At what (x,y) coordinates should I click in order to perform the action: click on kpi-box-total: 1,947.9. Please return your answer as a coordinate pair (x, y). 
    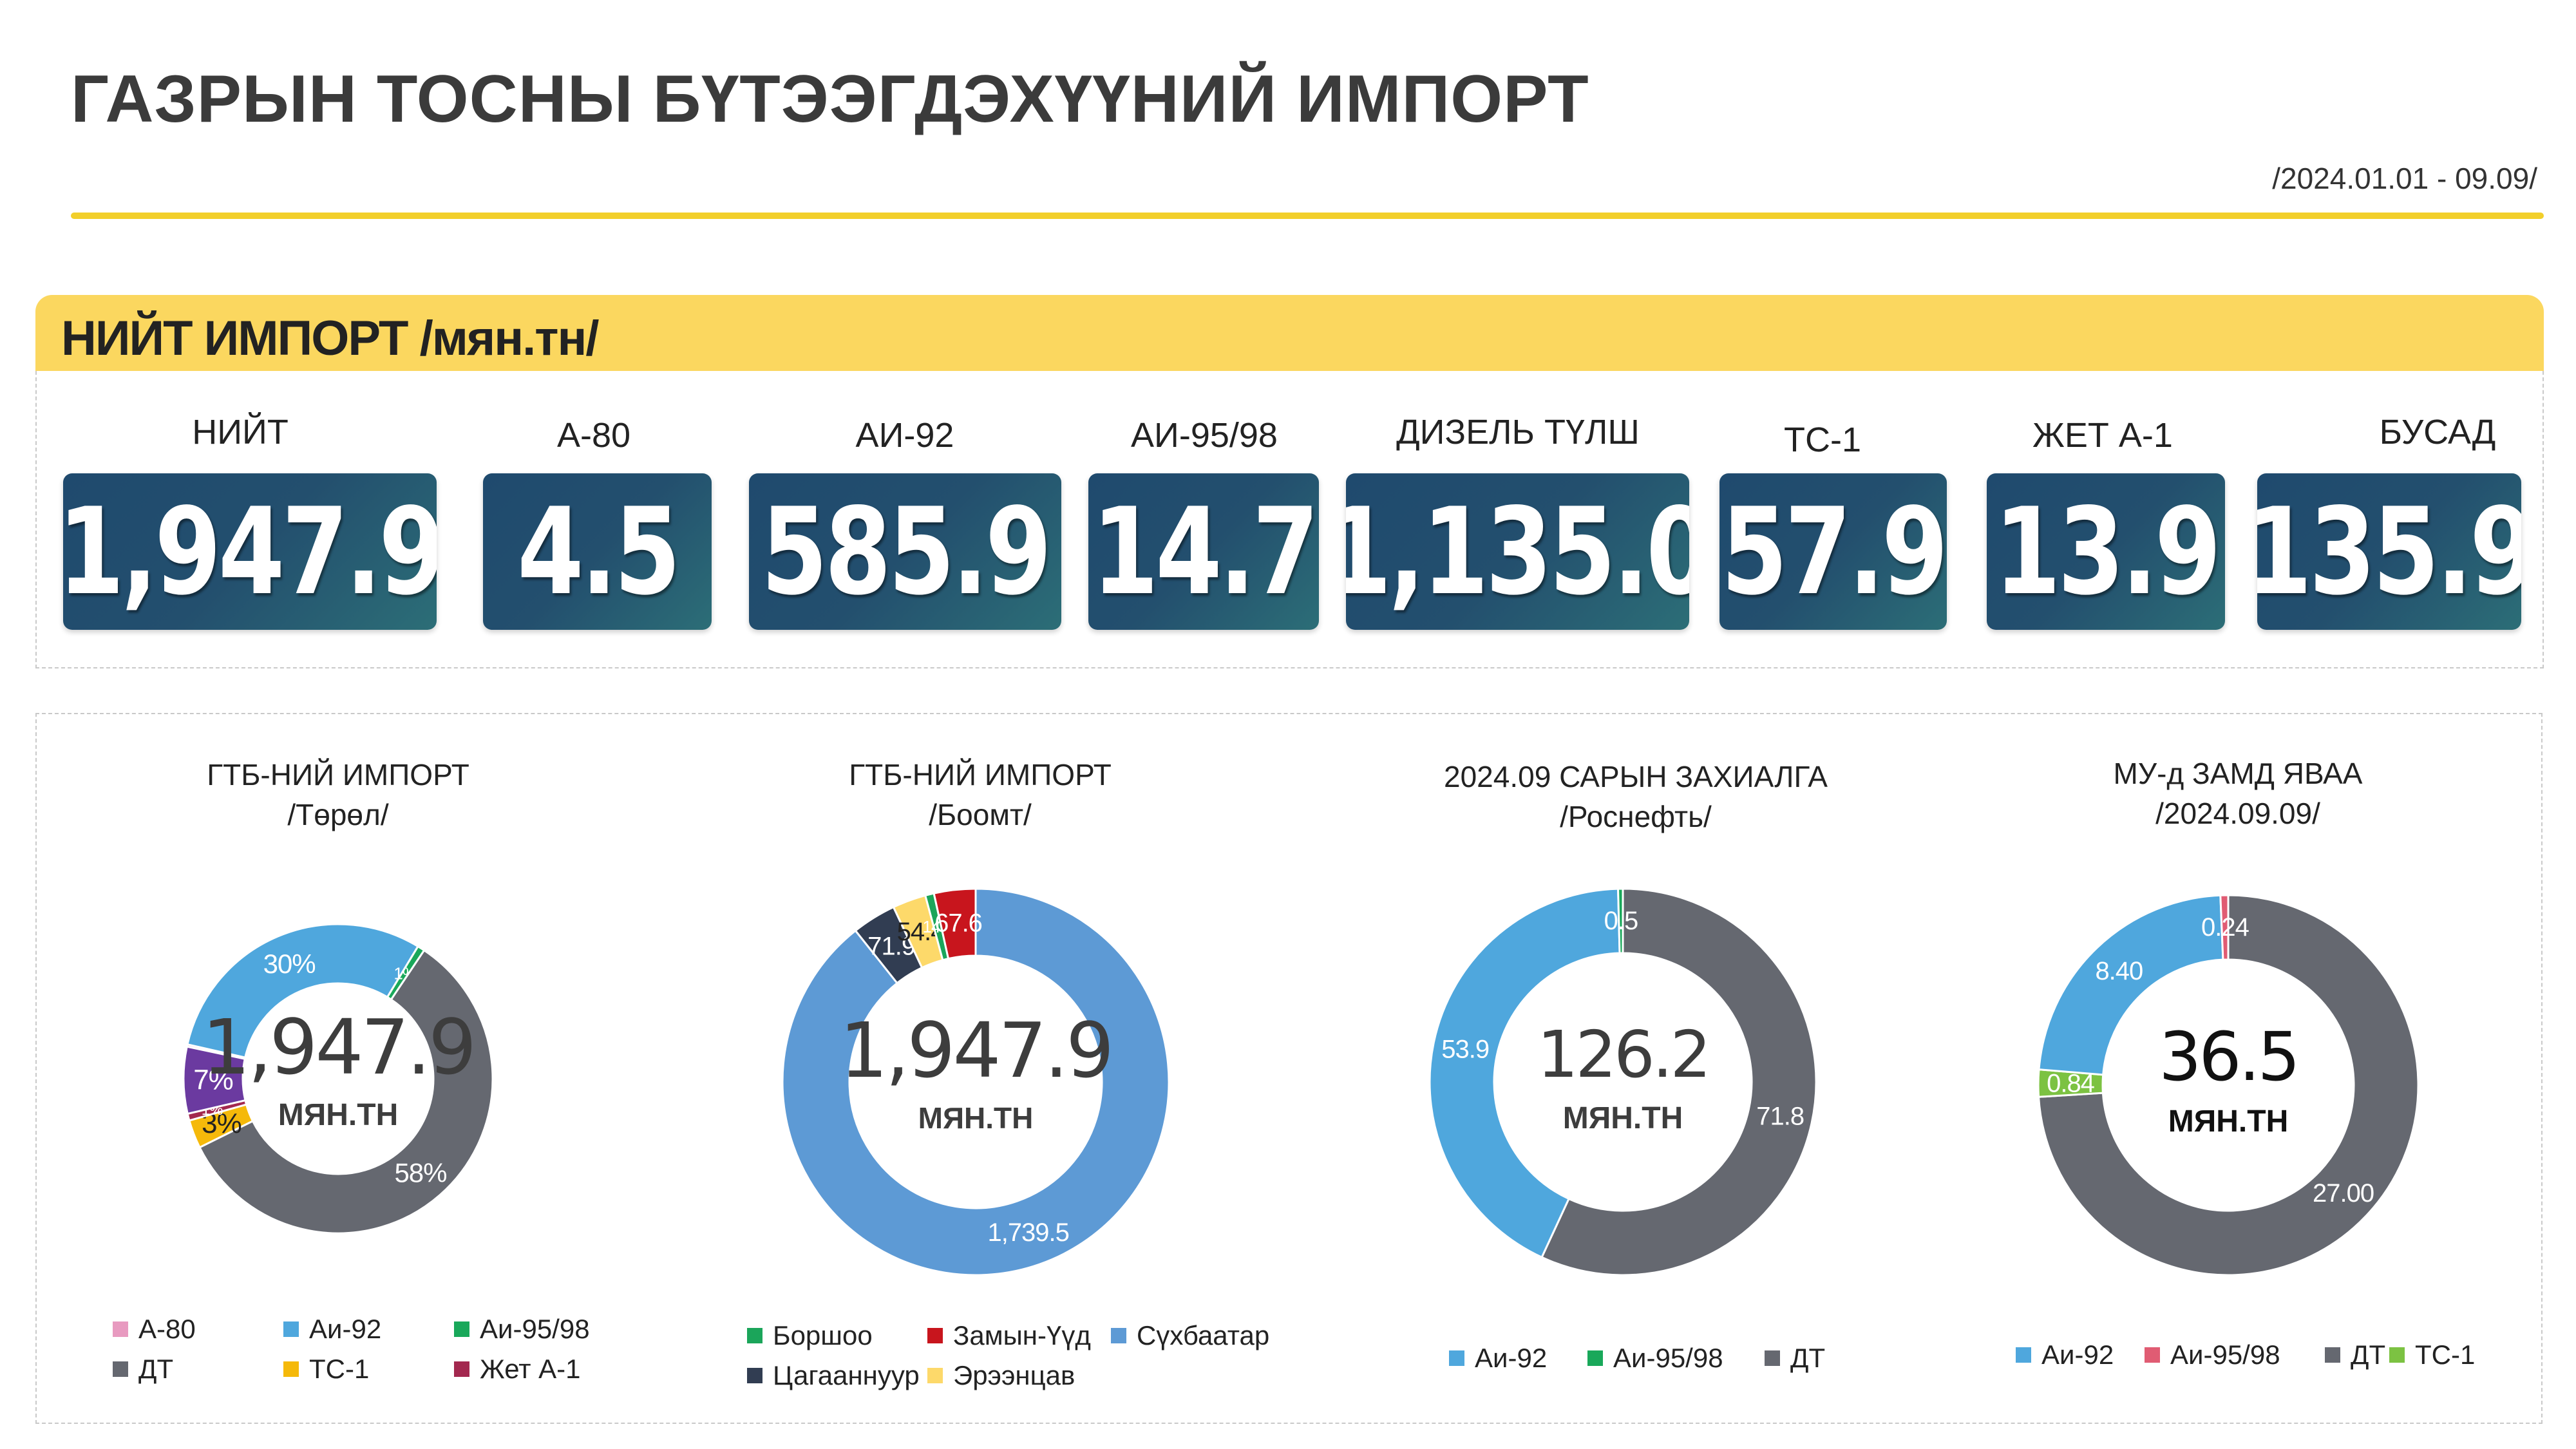
    Looking at the image, I should click on (250, 551).